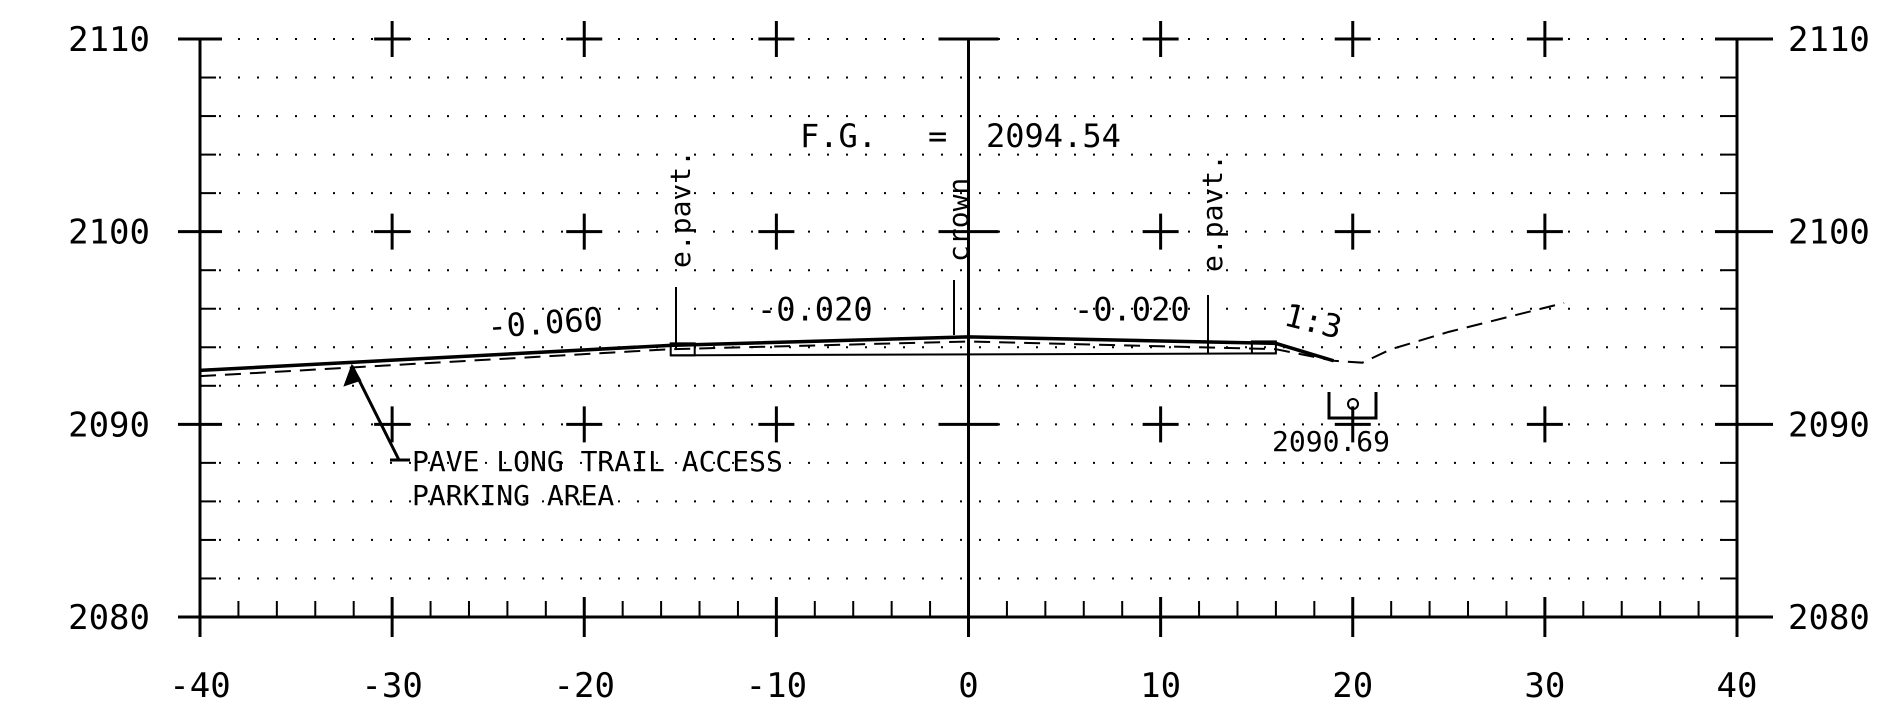  Describe the element at coordinates (584, 686) in the screenshot. I see `x-tick-label: -20` at that location.